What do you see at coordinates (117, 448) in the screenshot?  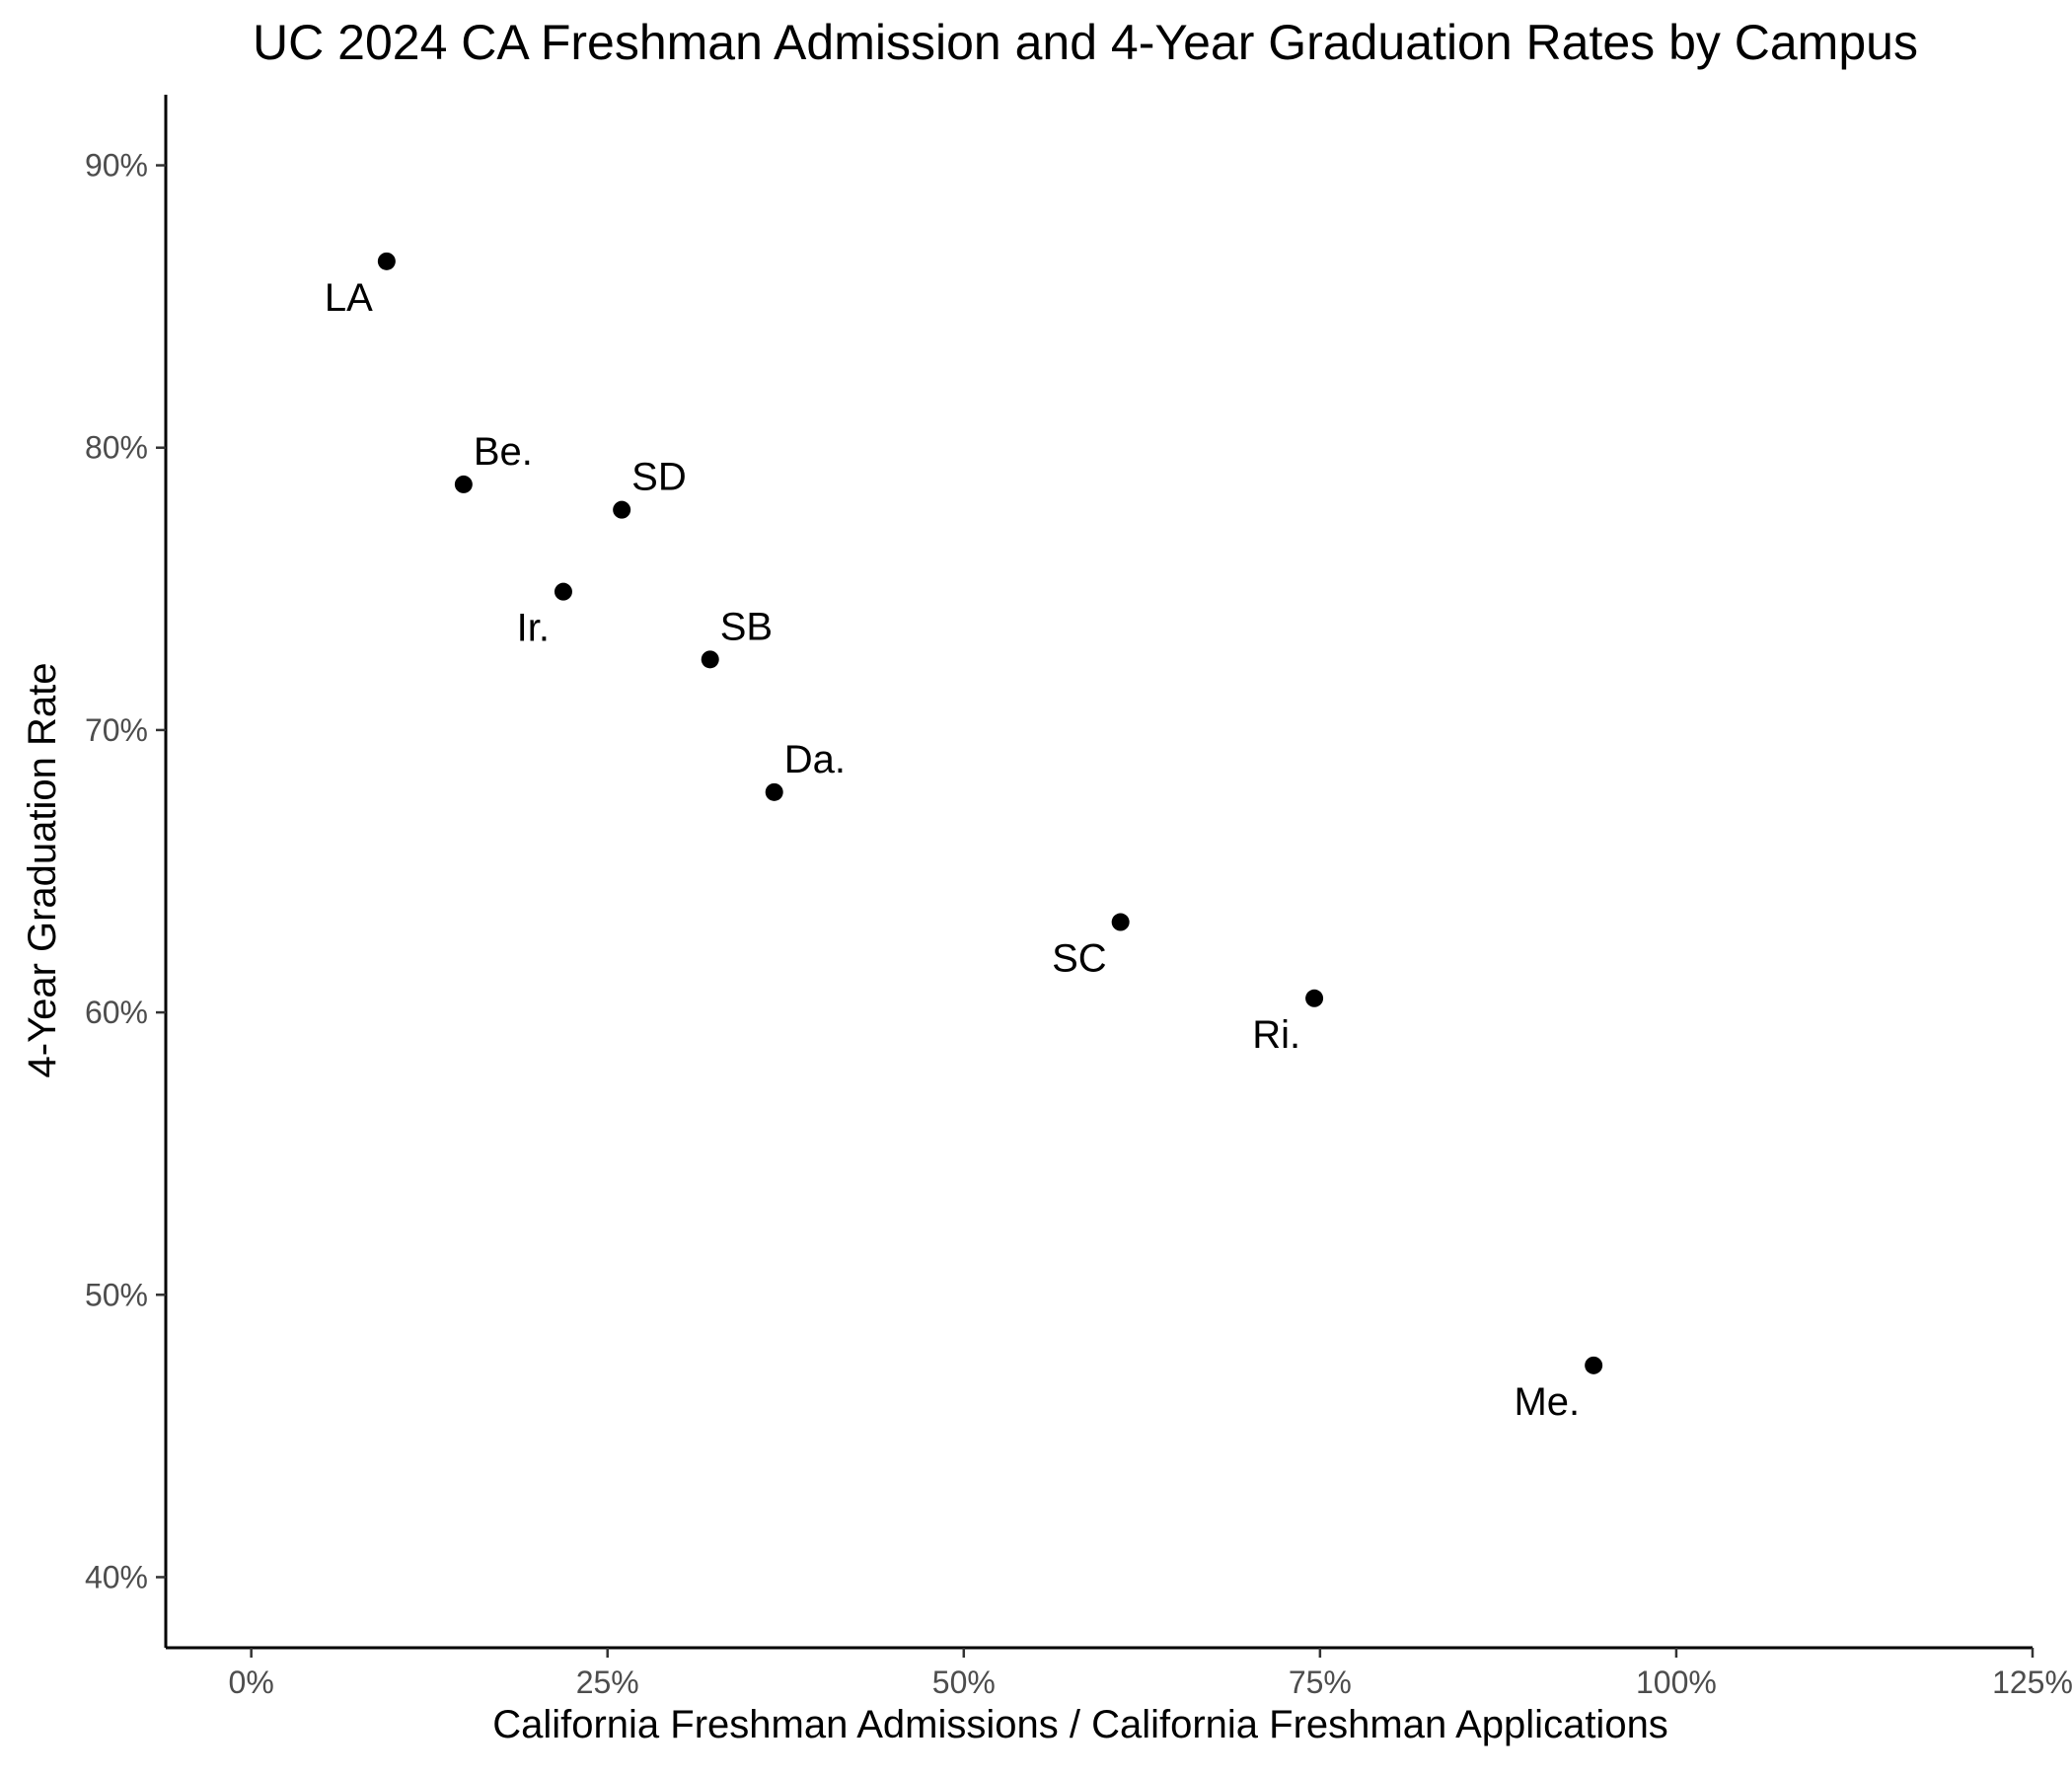 I see `y-tick-label: 80%` at bounding box center [117, 448].